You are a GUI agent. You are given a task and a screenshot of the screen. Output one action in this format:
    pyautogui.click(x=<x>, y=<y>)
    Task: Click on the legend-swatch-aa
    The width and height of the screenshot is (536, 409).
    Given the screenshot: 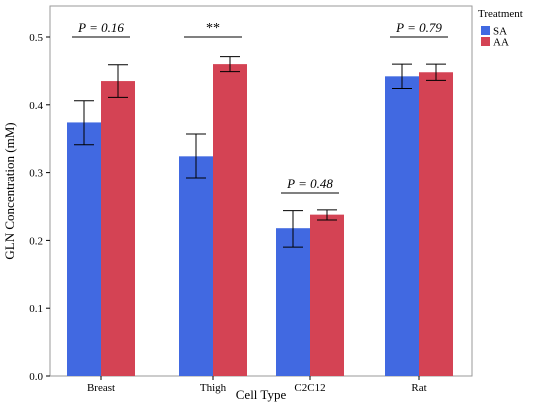 What is the action you would take?
    pyautogui.click(x=485, y=41)
    